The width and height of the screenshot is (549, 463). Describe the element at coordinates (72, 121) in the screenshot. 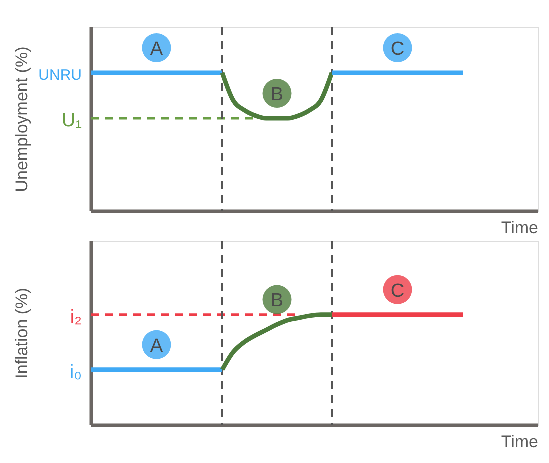

I see `text: U₁` at that location.